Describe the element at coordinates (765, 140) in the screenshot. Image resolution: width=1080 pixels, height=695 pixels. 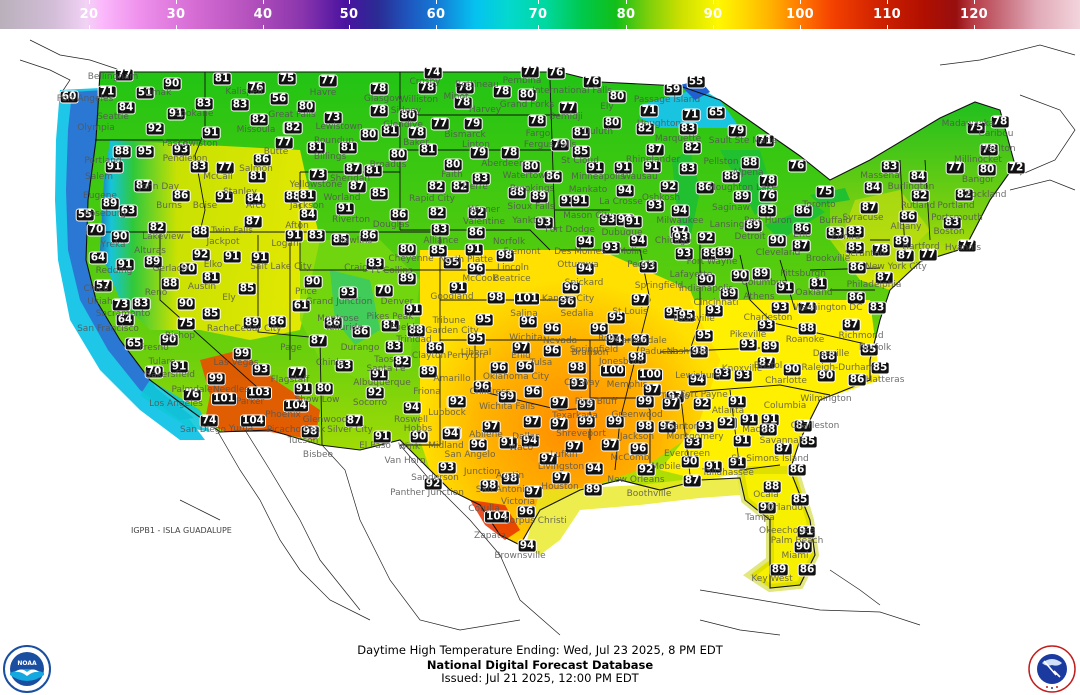
I see `temperature-value: 71` at that location.